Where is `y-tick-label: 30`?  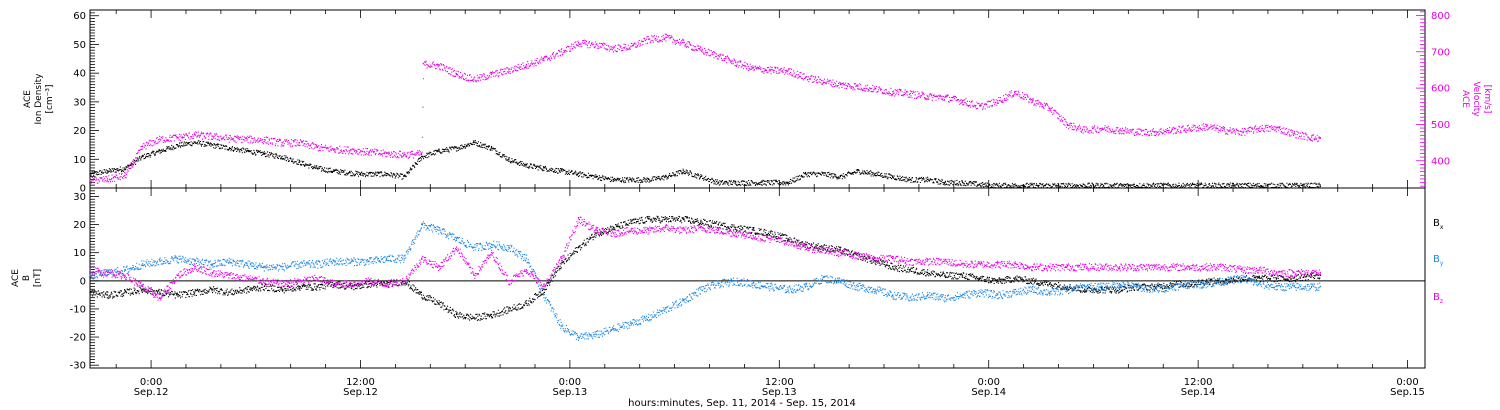
y-tick-label: 30 is located at coordinates (79, 102).